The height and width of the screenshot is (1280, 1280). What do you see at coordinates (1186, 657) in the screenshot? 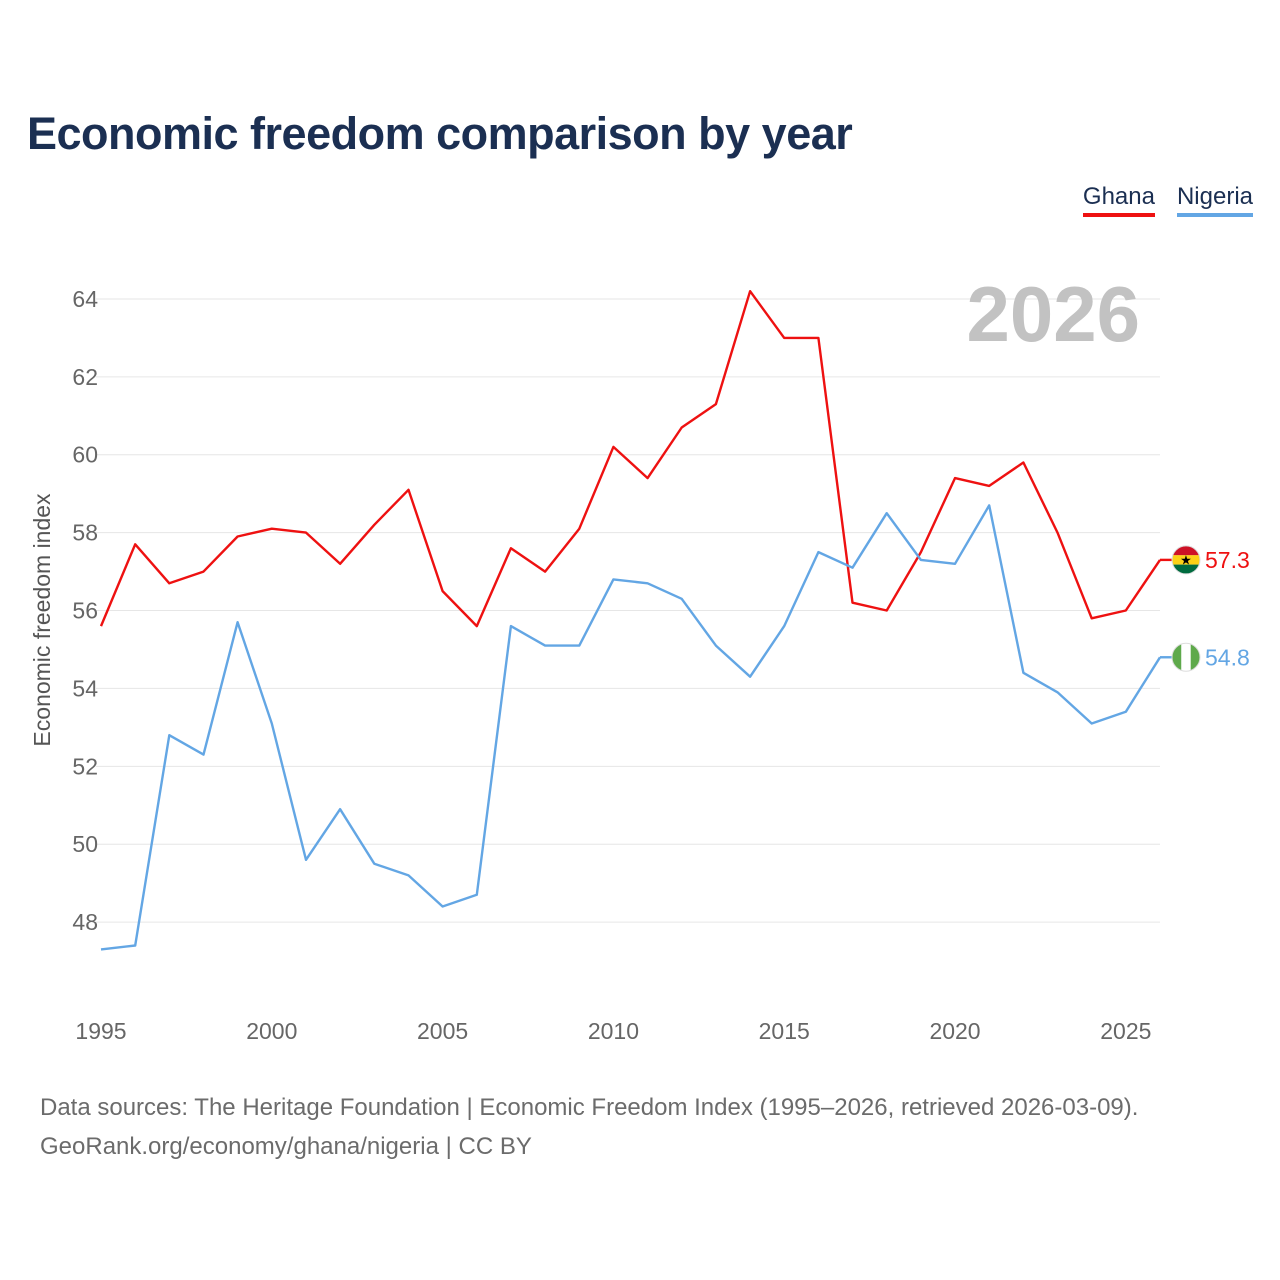
I see `nigeria-flag-icon` at bounding box center [1186, 657].